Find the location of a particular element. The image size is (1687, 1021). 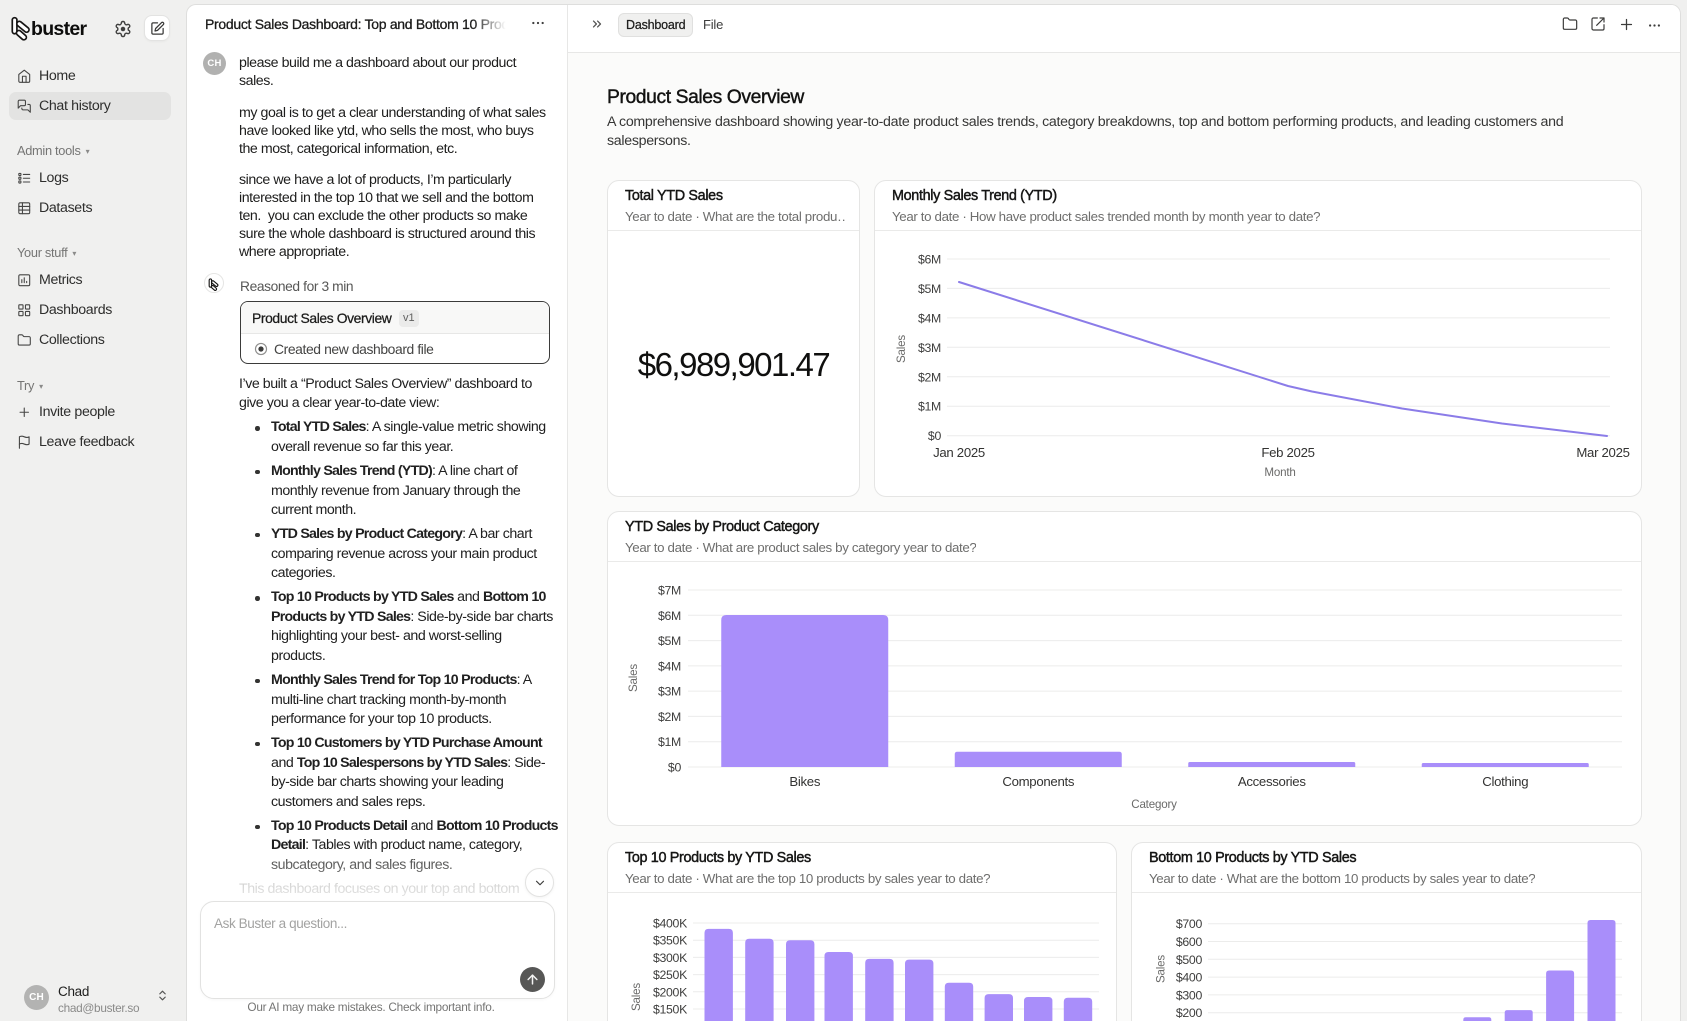

svg-text: $700 is located at coordinates (1189, 924).